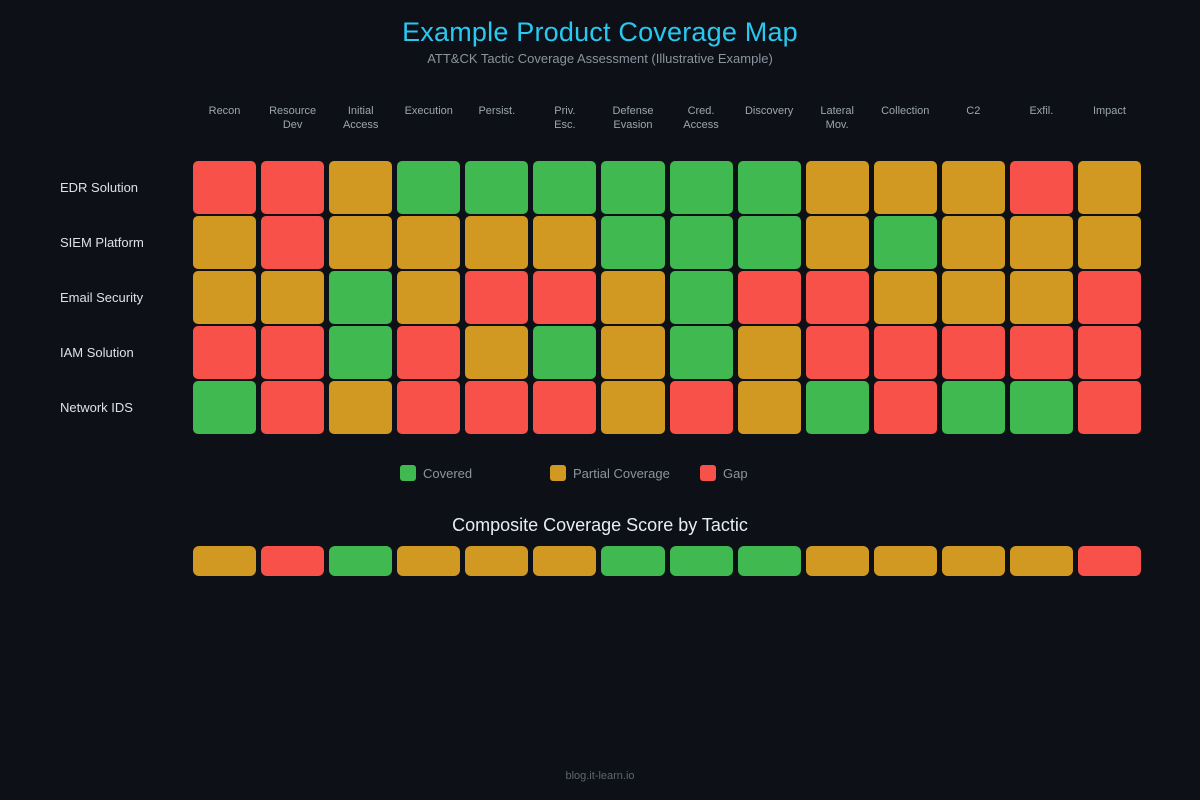  Describe the element at coordinates (600, 525) in the screenshot. I see `composite-title: Composite Coverage Score by Tactic` at that location.